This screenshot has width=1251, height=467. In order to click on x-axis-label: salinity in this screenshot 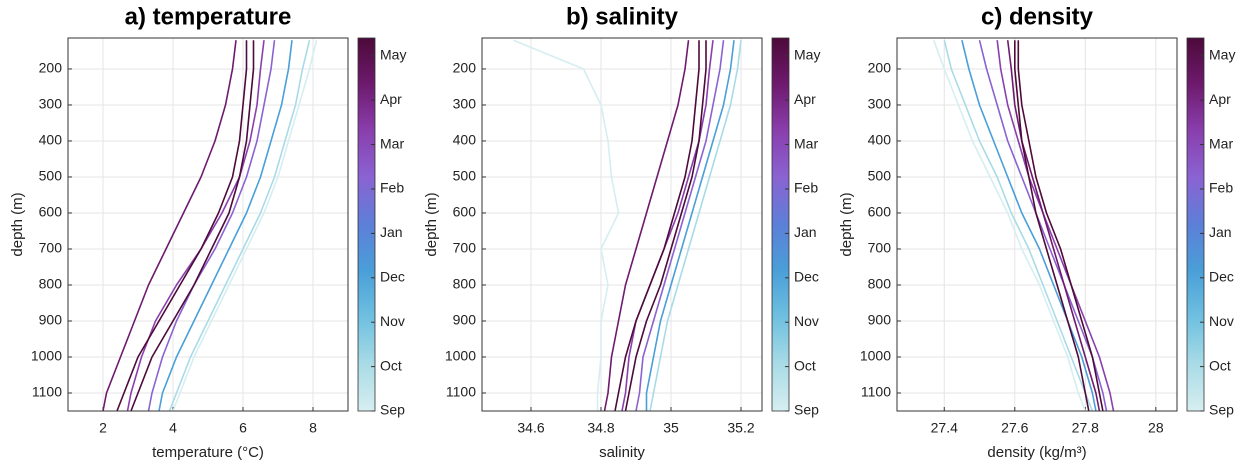, I will do `click(622, 452)`.